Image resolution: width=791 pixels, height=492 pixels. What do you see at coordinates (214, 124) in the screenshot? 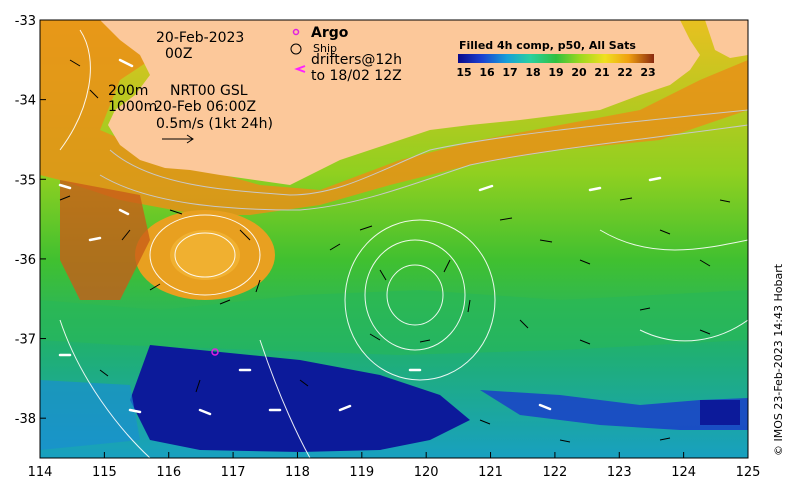
I see `scale-label: 0.5m/s (1kt 24h)` at bounding box center [214, 124].